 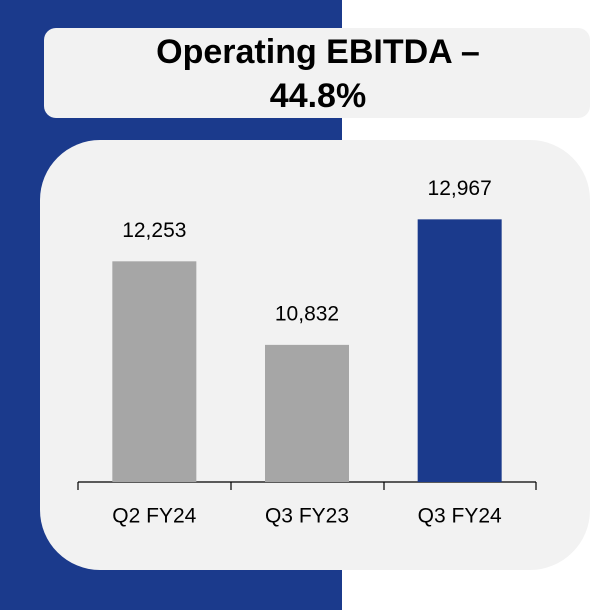 I want to click on x-tick-label: Q3 FY23, so click(x=307, y=516).